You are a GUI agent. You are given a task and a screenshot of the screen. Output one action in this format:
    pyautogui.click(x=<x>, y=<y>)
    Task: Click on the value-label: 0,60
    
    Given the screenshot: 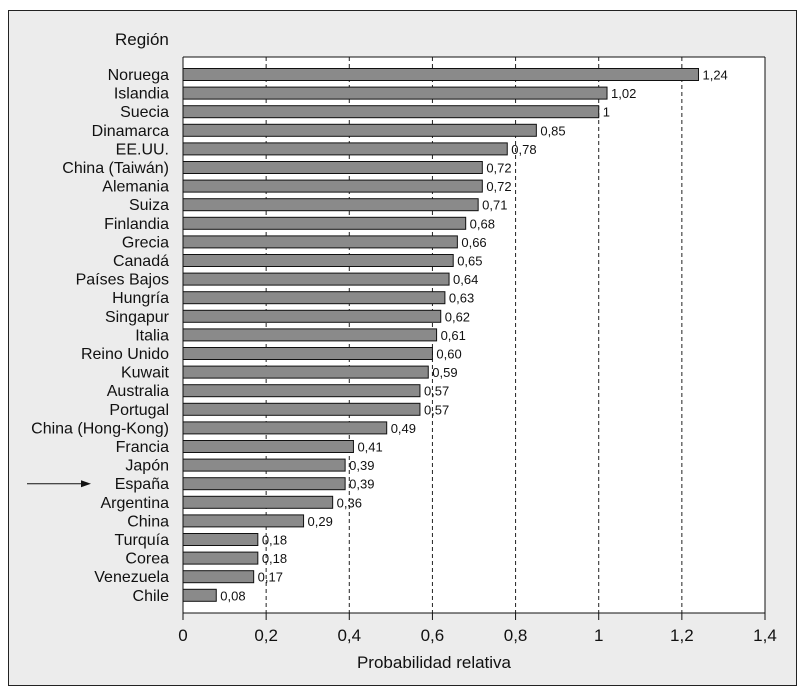 What is the action you would take?
    pyautogui.click(x=448, y=354)
    